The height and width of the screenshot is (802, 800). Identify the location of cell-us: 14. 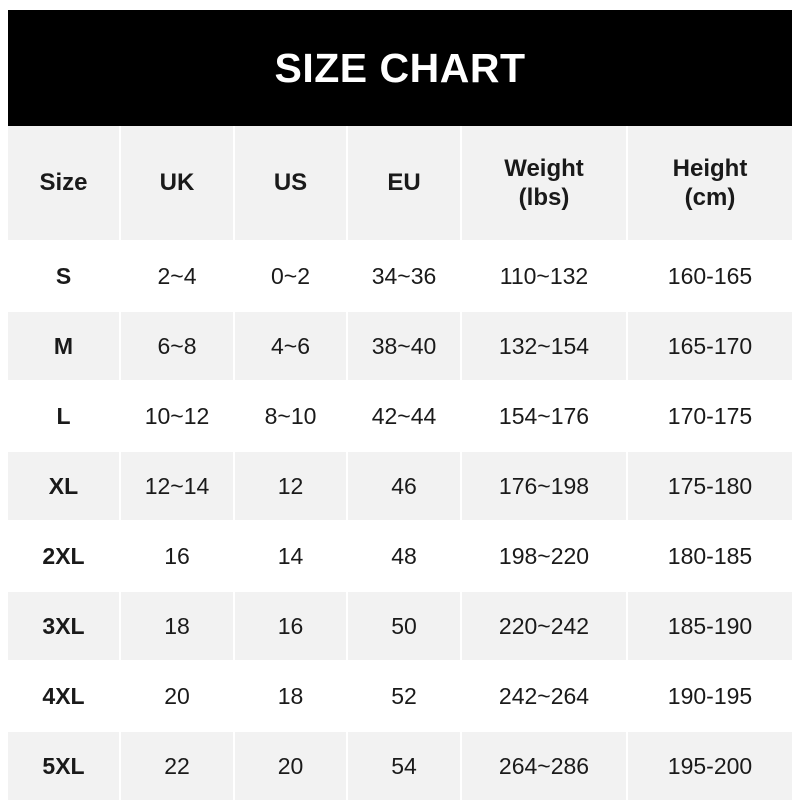
(291, 557).